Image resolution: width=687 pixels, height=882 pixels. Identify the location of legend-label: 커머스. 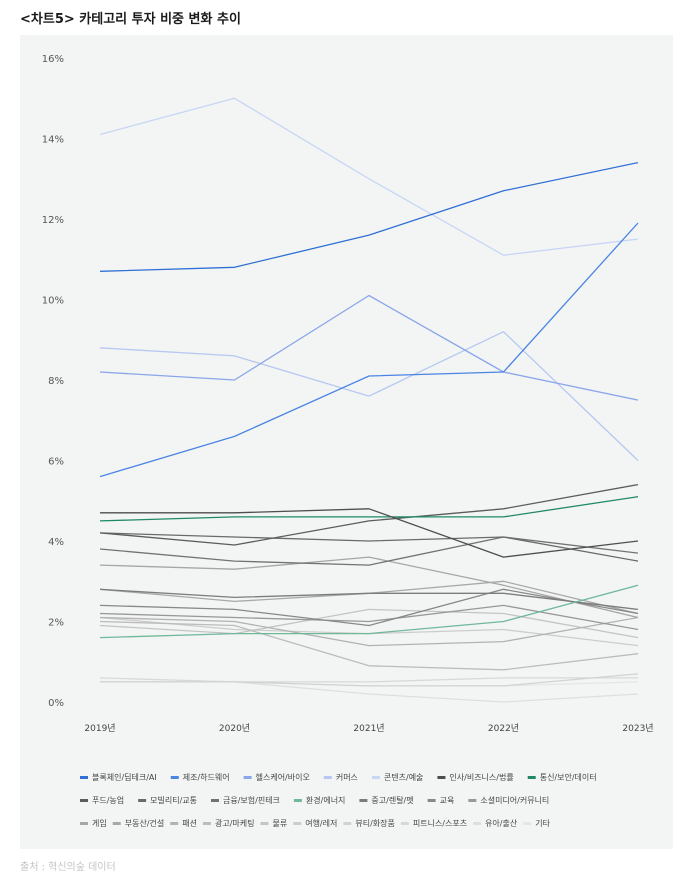
(347, 777).